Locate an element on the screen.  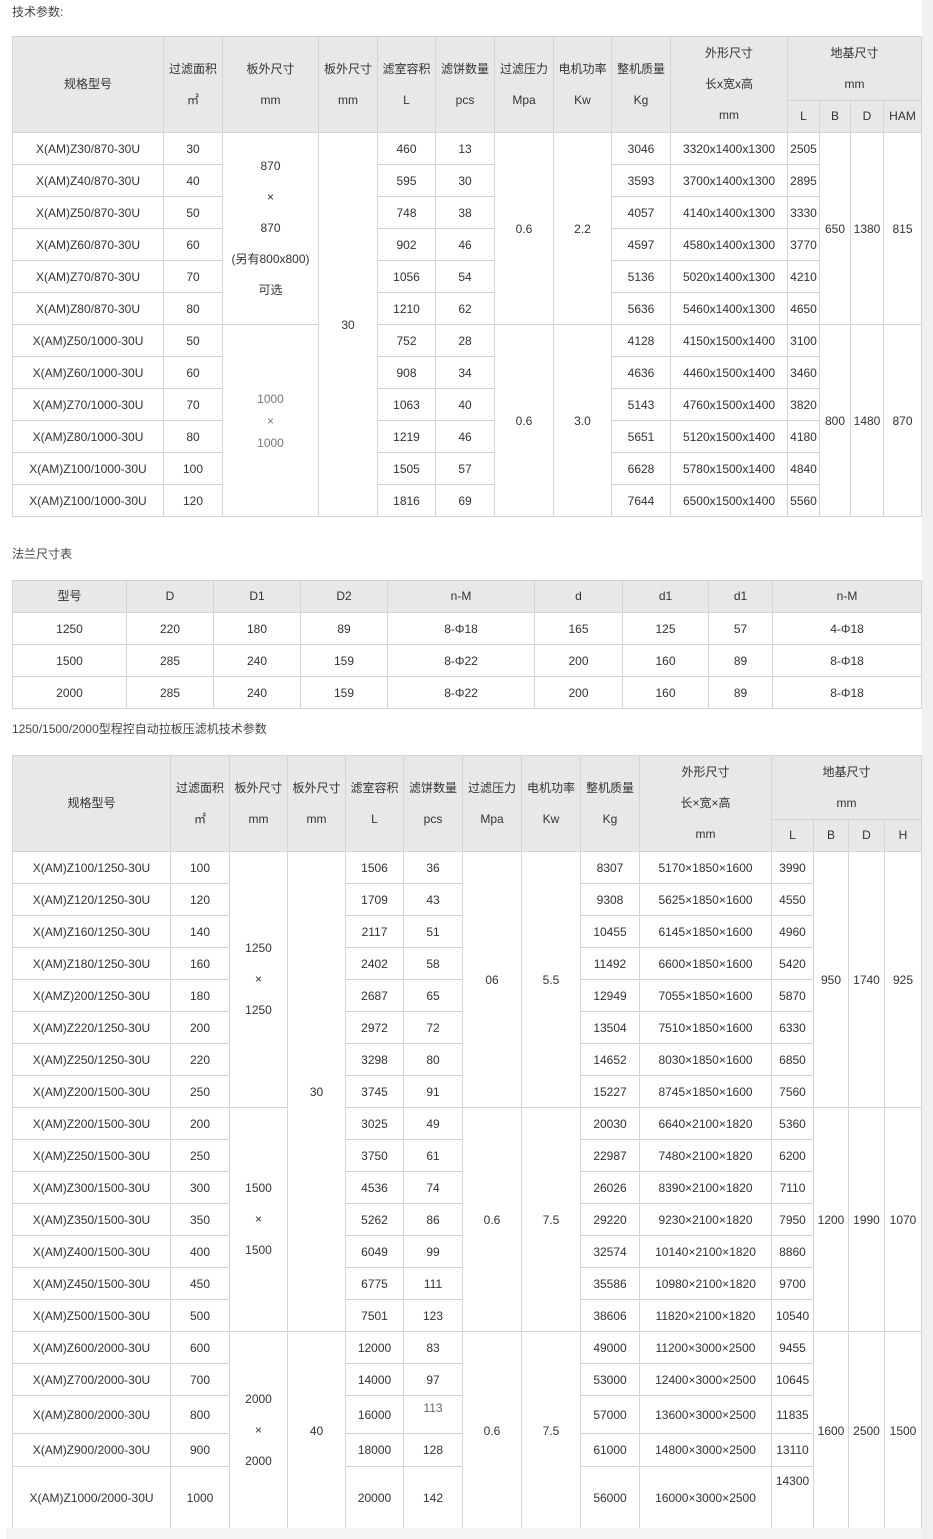
cakes-cell: 46 is located at coordinates (465, 436).